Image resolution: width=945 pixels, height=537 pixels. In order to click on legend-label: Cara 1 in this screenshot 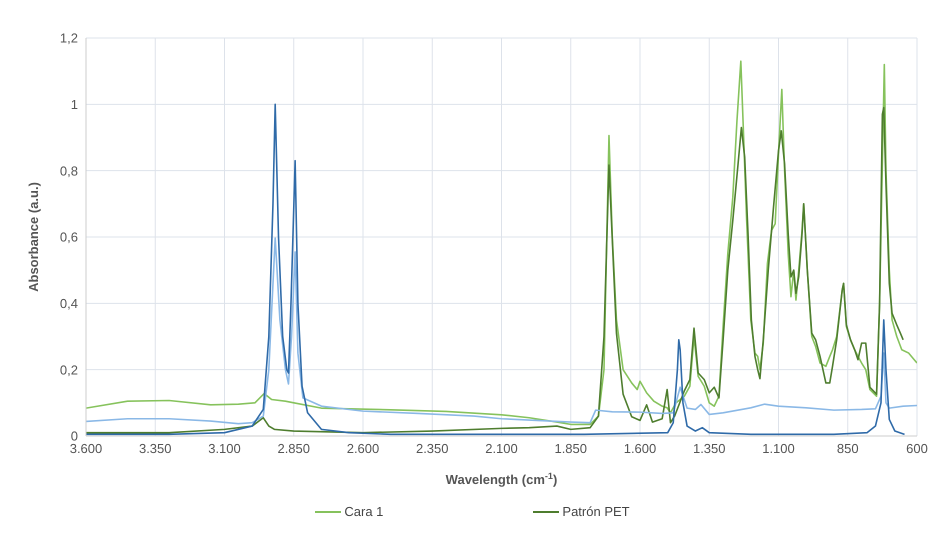, I will do `click(364, 511)`.